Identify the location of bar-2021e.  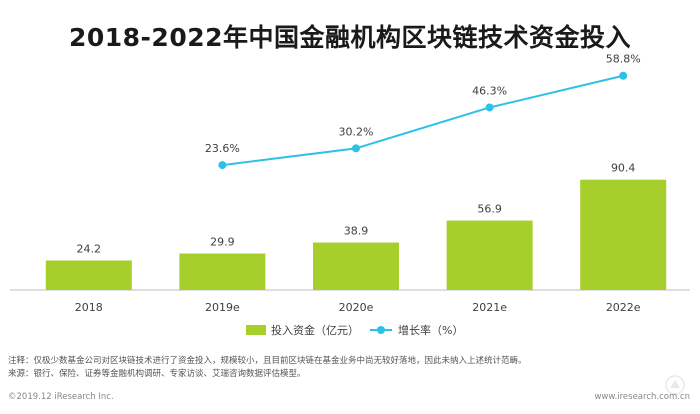
(489, 255).